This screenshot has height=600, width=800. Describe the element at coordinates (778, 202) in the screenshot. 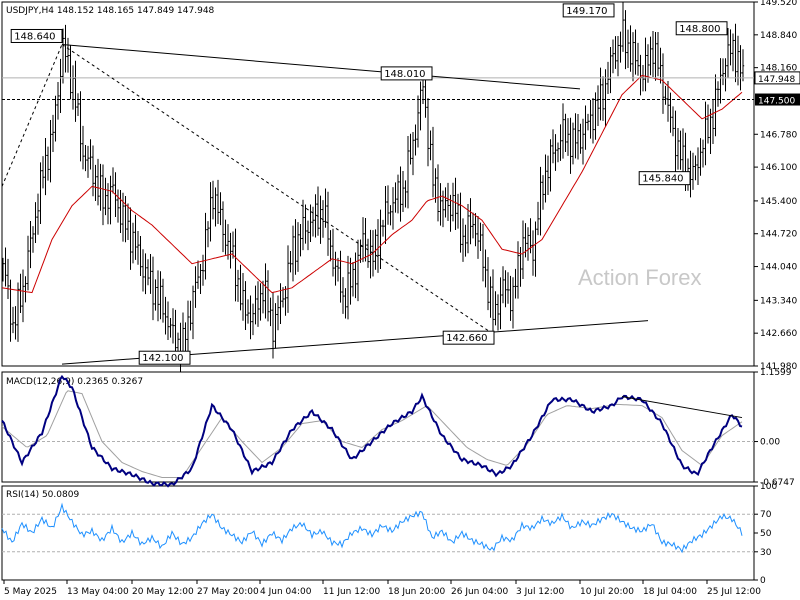

I see `price-tick-label: 145.400` at that location.